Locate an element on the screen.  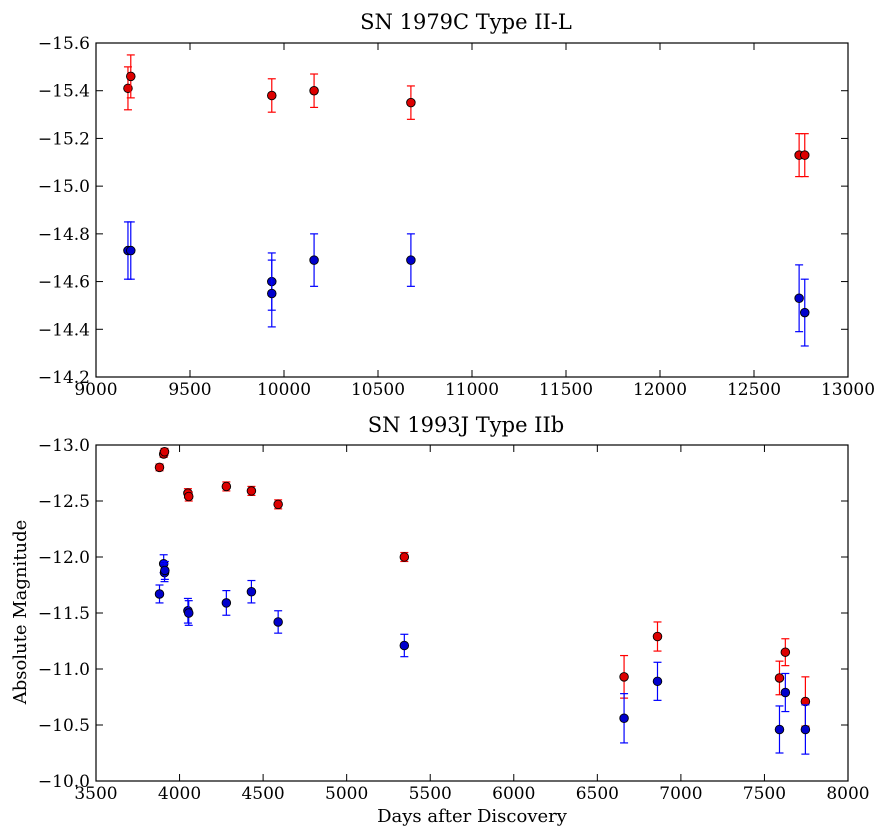
x-tick-label: 4000 is located at coordinates (179, 794).